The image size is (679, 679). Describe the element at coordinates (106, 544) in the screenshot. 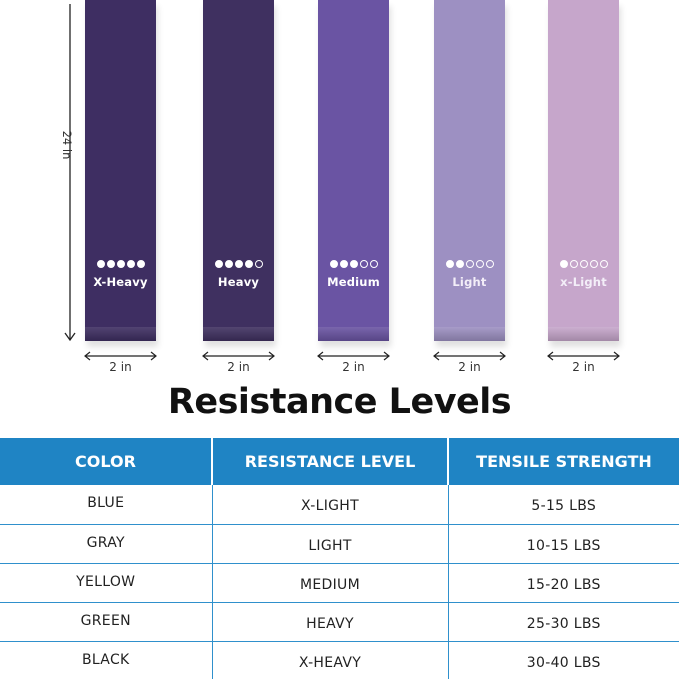

I see `cell-color: GRAY` at that location.